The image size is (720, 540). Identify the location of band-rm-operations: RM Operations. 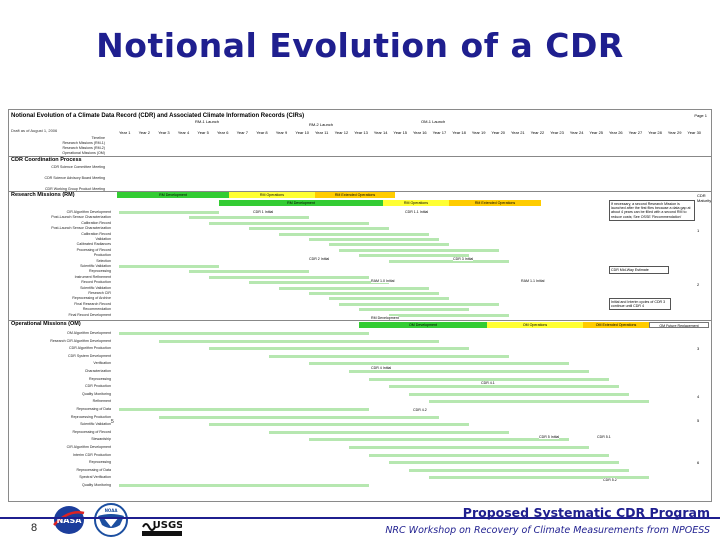
(272, 195).